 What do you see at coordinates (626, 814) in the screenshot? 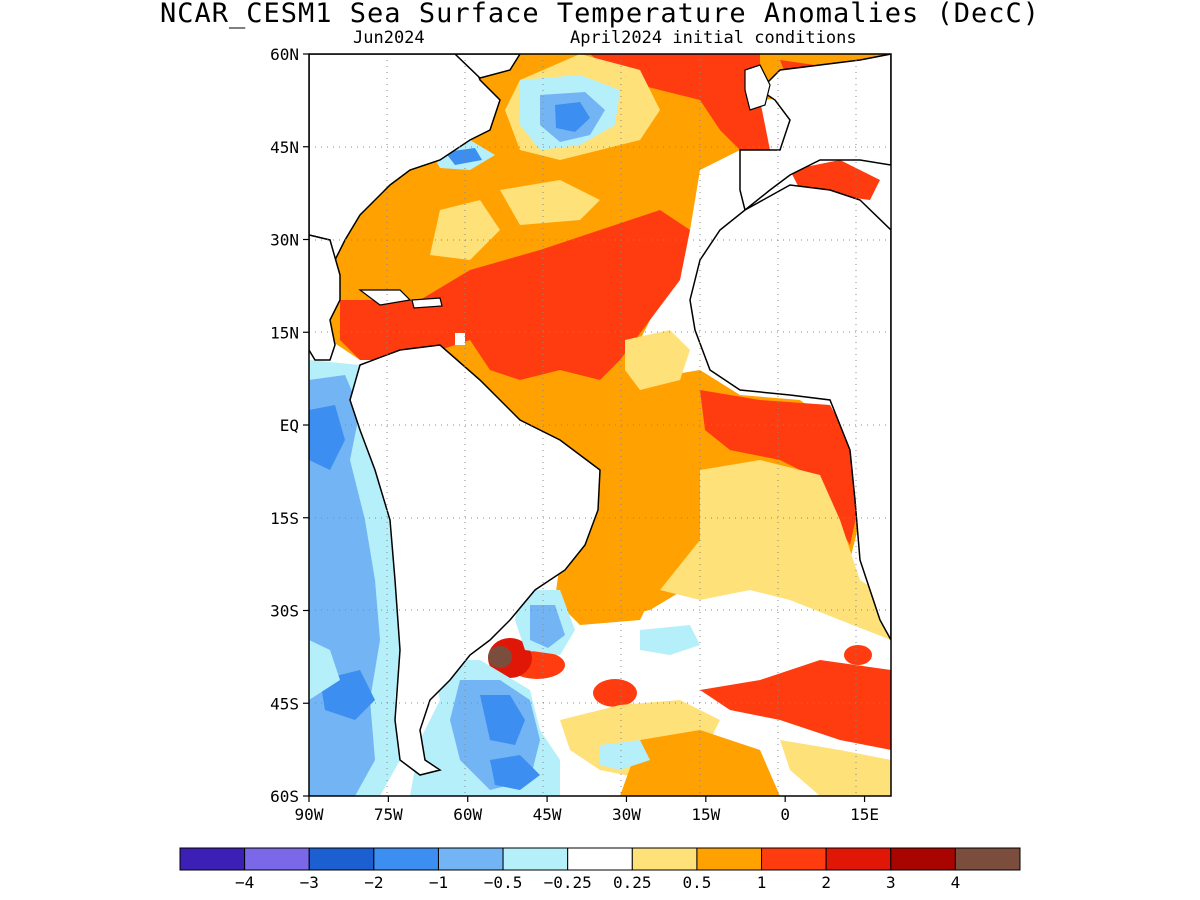
I see `x-tick-label: 30W` at bounding box center [626, 814].